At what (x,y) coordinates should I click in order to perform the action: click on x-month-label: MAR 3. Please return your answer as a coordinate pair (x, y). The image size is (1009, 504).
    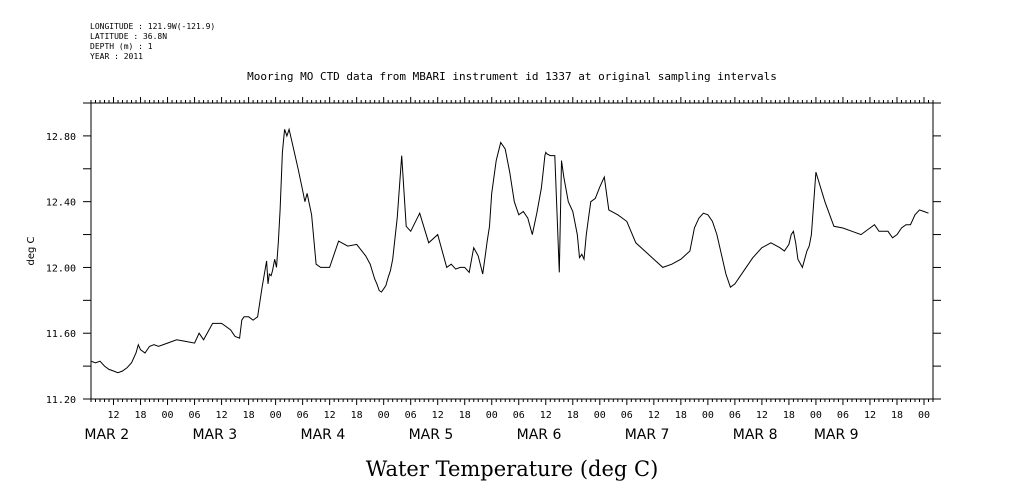
    Looking at the image, I should click on (214, 435).